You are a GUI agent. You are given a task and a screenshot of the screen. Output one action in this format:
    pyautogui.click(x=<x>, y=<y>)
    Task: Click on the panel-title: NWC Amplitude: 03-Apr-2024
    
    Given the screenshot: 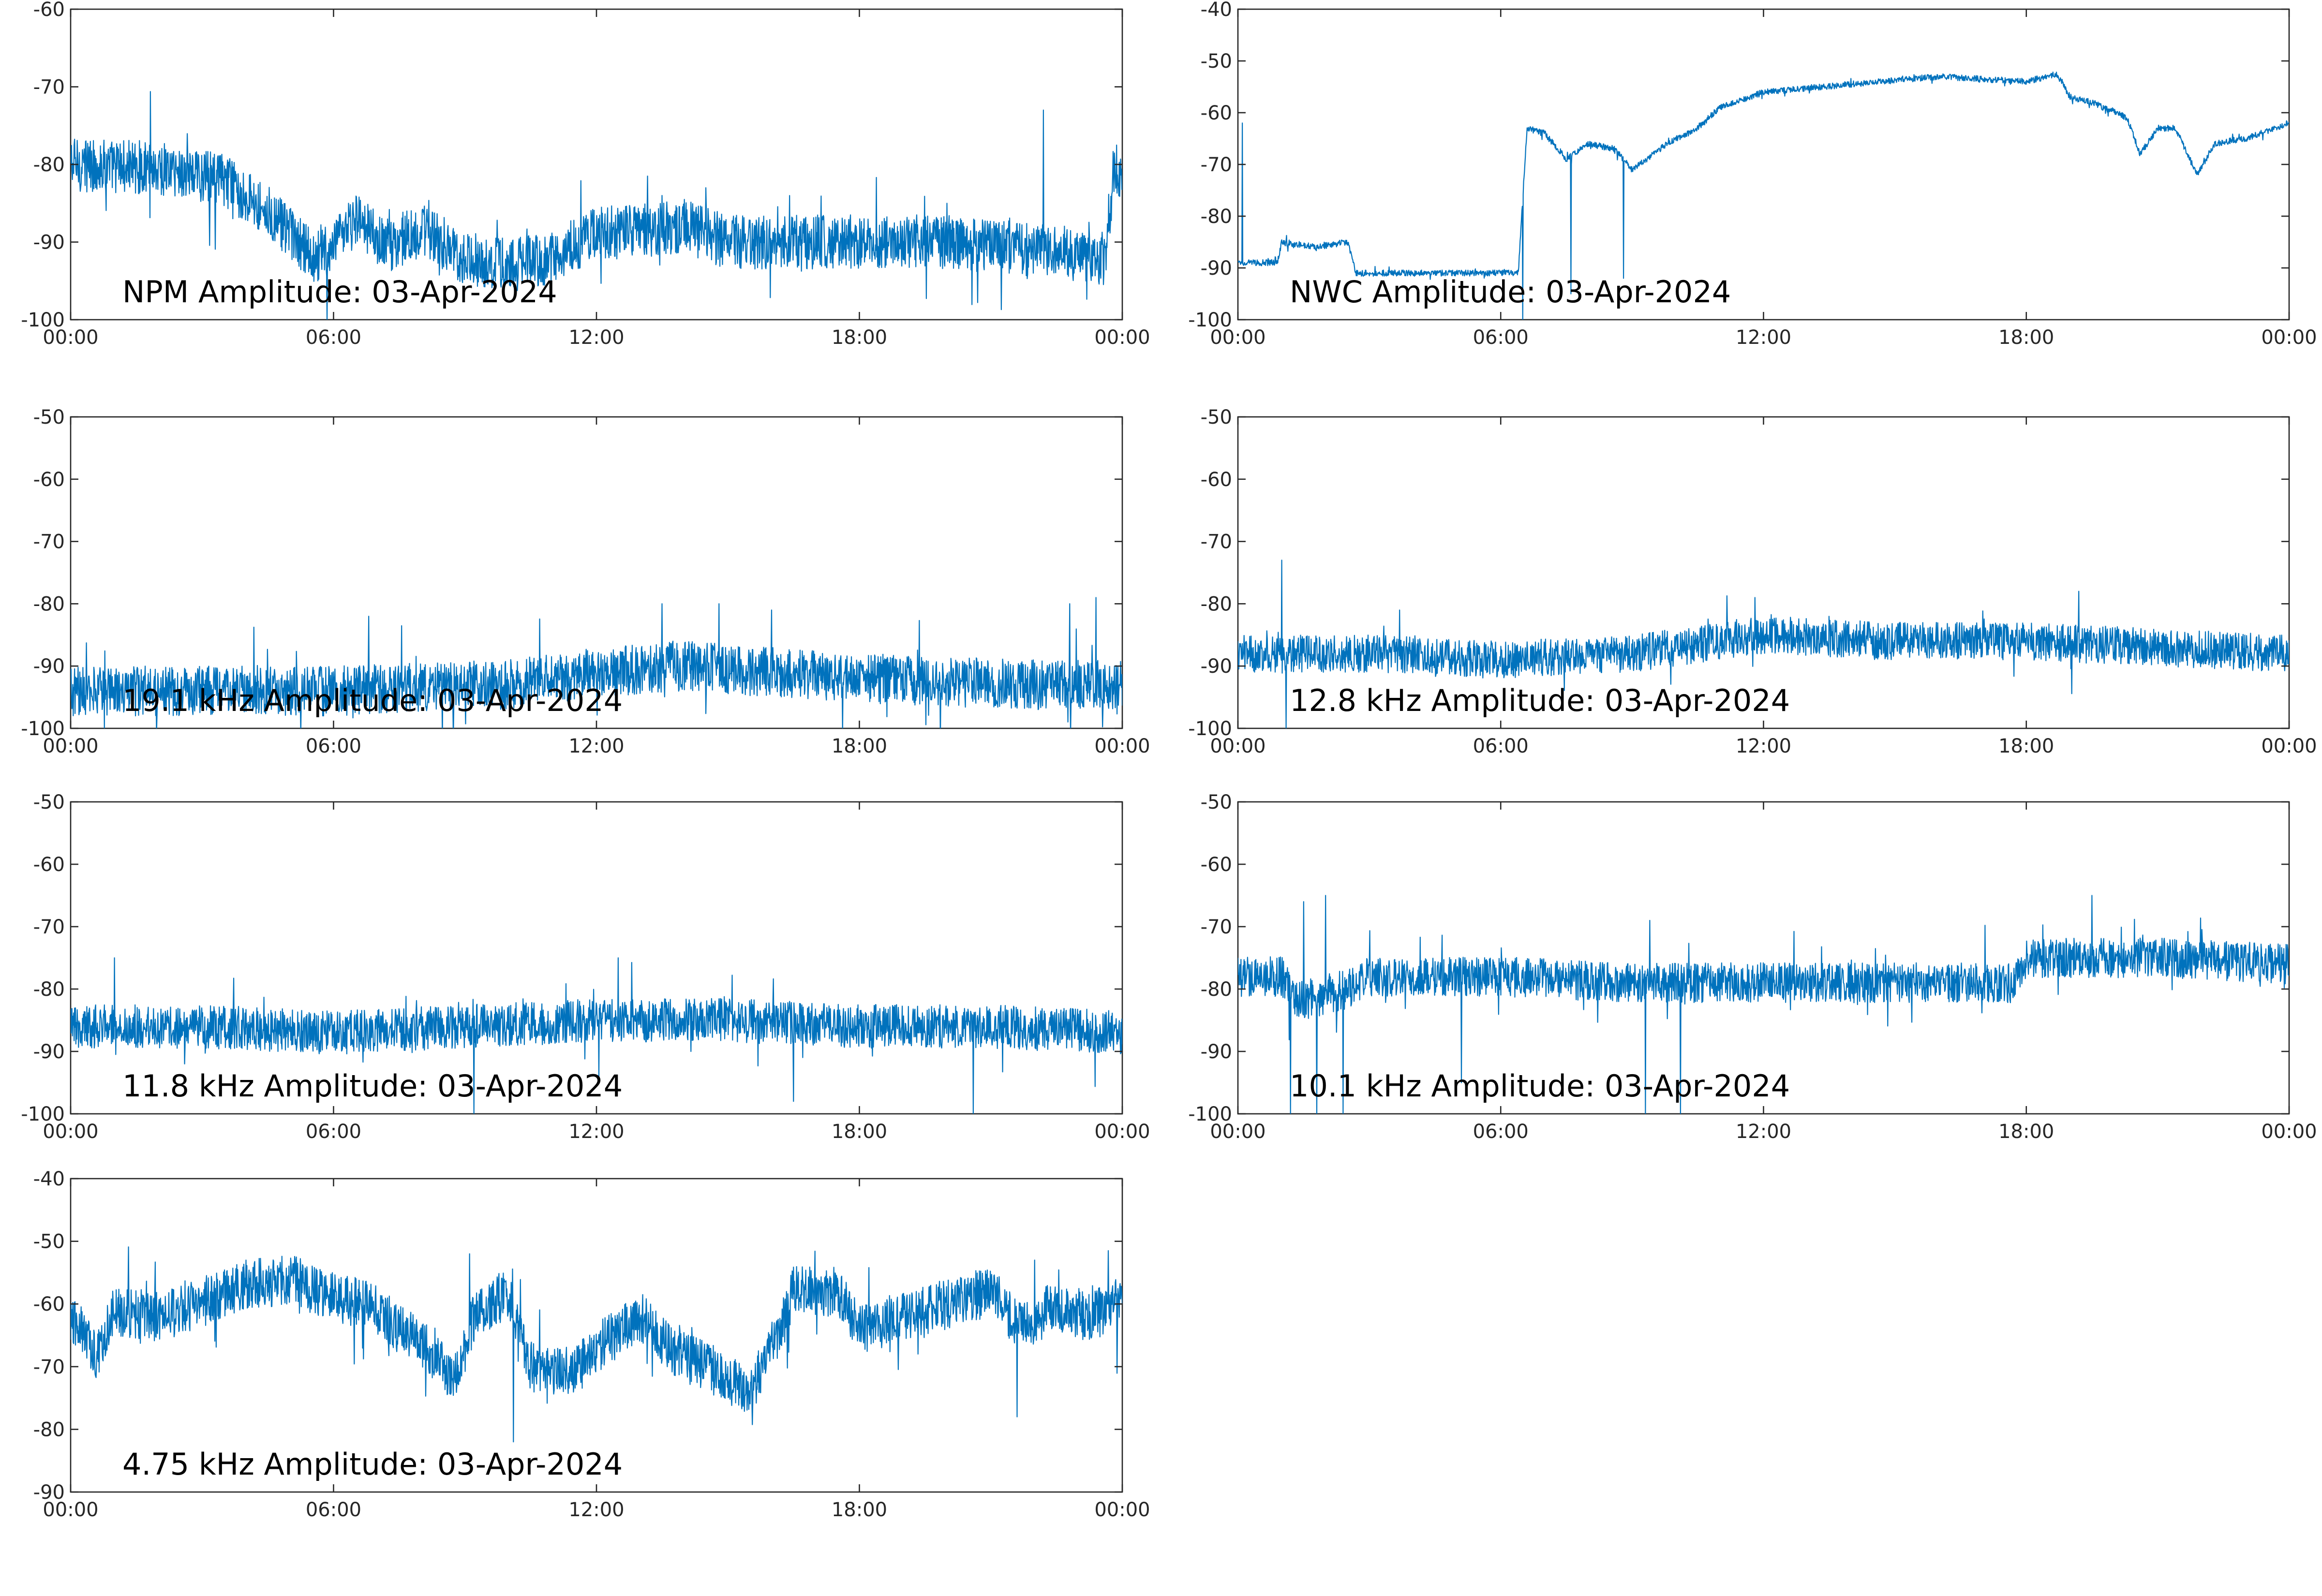 What is the action you would take?
    pyautogui.click(x=1510, y=292)
    